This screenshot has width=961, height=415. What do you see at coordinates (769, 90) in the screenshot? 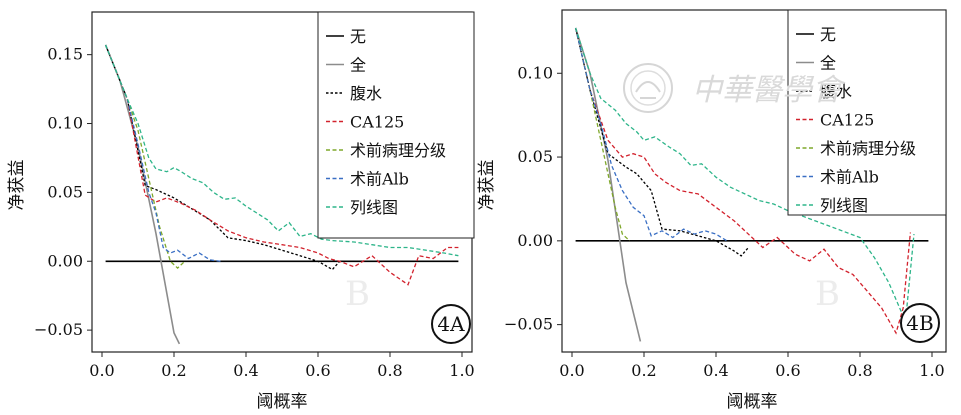
I see `watermark-text: 中華醫學會` at bounding box center [769, 90].